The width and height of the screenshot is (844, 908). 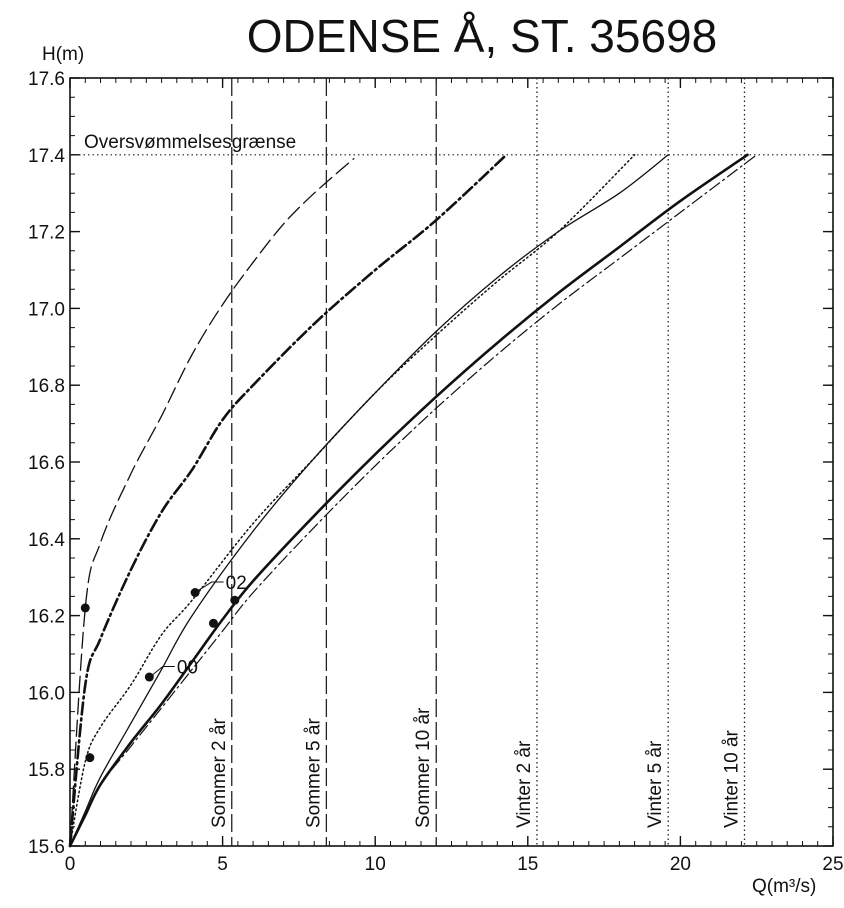 I want to click on chart-title: ODENSE Å, ST. 35698, so click(x=482, y=36).